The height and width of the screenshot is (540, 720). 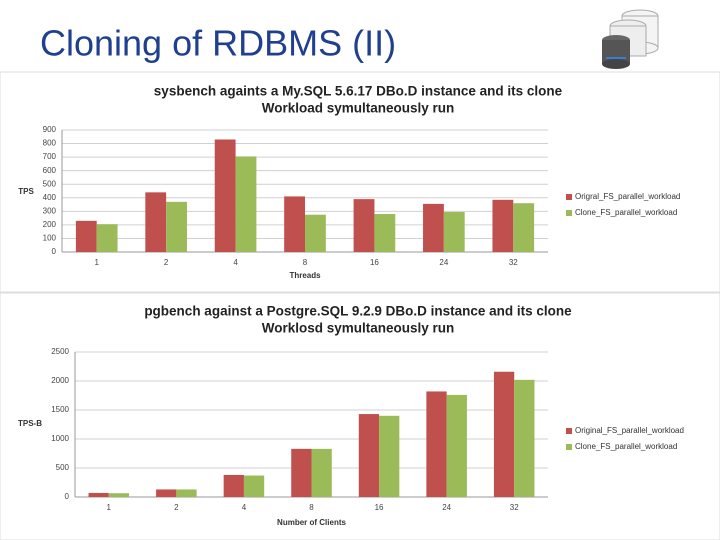 What do you see at coordinates (358, 328) in the screenshot?
I see `chart-subtitle: Worklosd symultaneously run` at bounding box center [358, 328].